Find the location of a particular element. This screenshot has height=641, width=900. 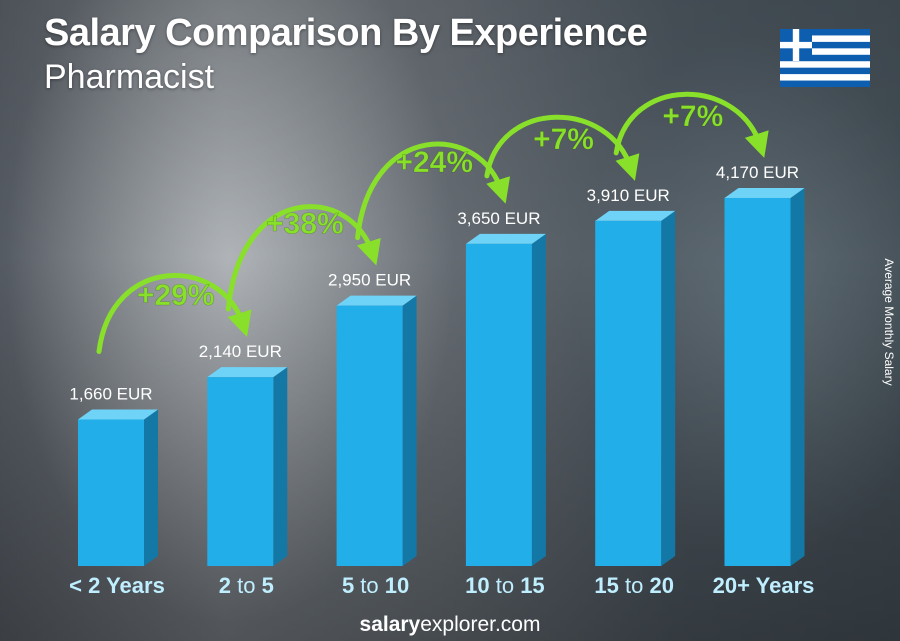

value-label: 3,650 EUR is located at coordinates (498, 218).